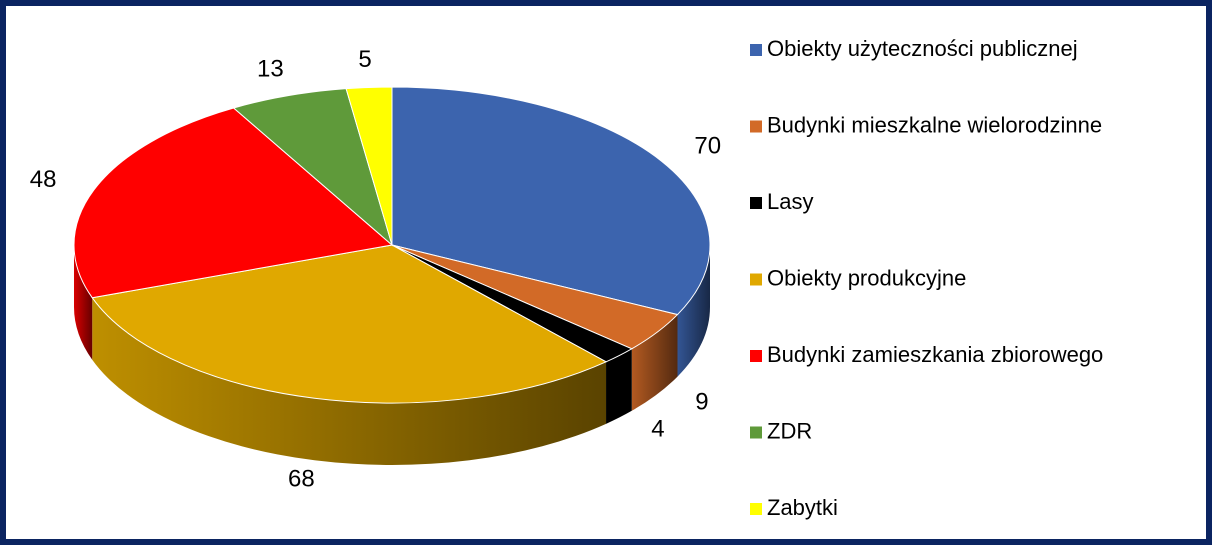 The height and width of the screenshot is (545, 1212). Describe the element at coordinates (301, 478) in the screenshot. I see `data-label: 68` at that location.